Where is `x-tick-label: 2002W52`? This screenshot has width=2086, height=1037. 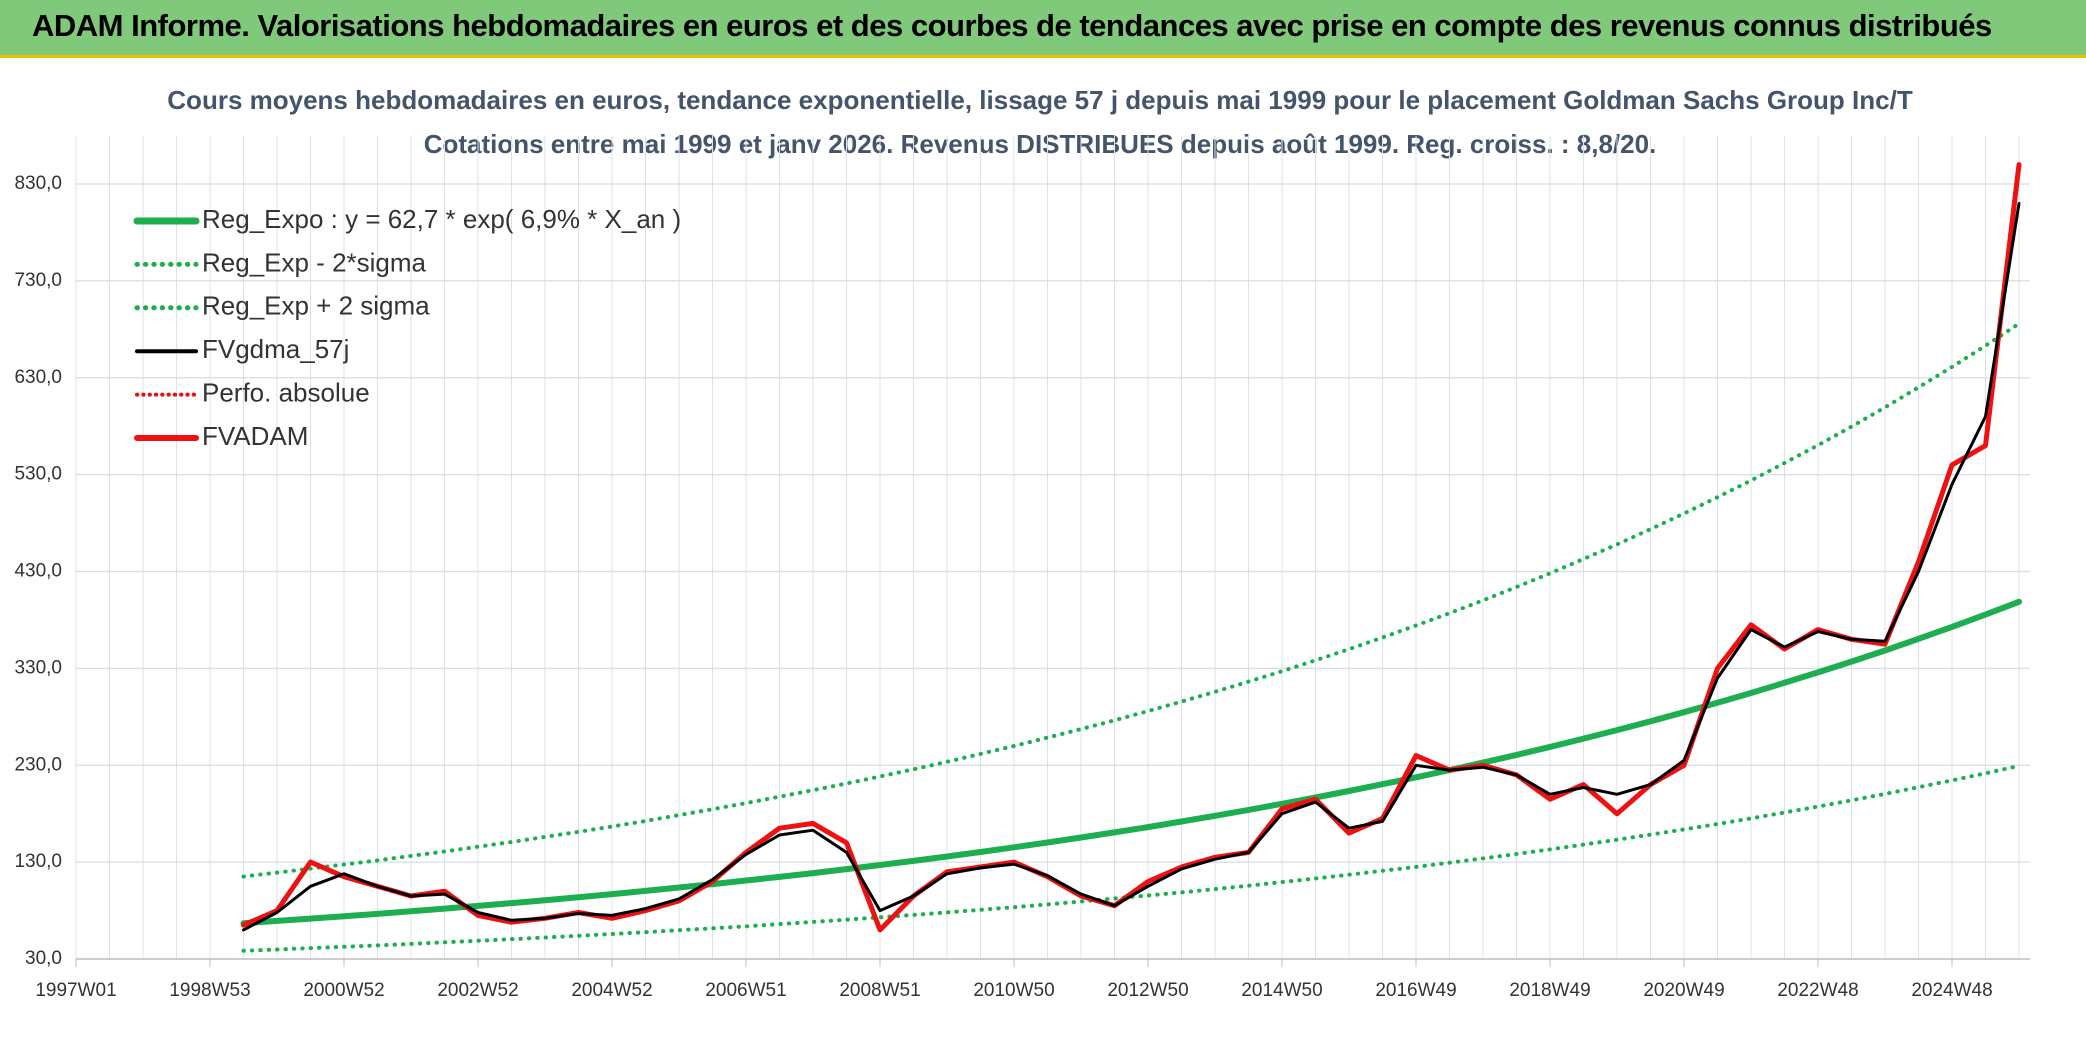
x-tick-label: 2002W52 is located at coordinates (477, 990).